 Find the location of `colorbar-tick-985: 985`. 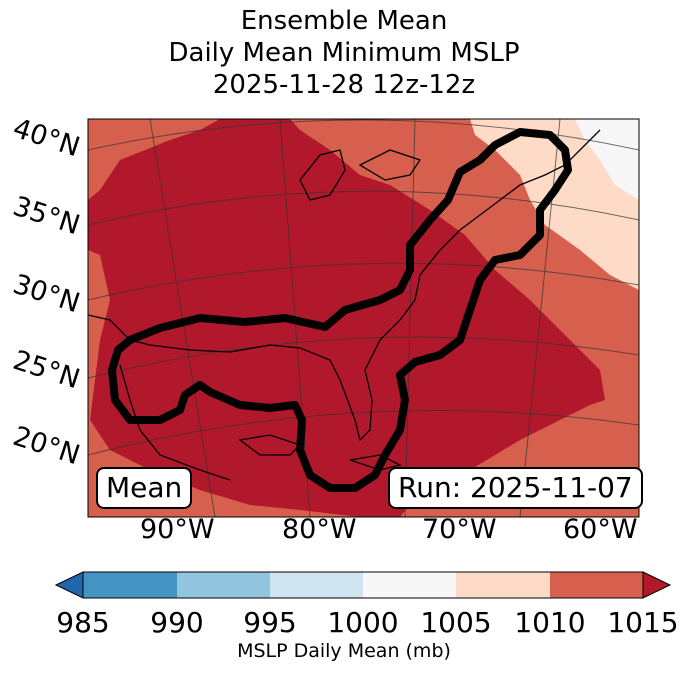

colorbar-tick-985: 985 is located at coordinates (83, 622).